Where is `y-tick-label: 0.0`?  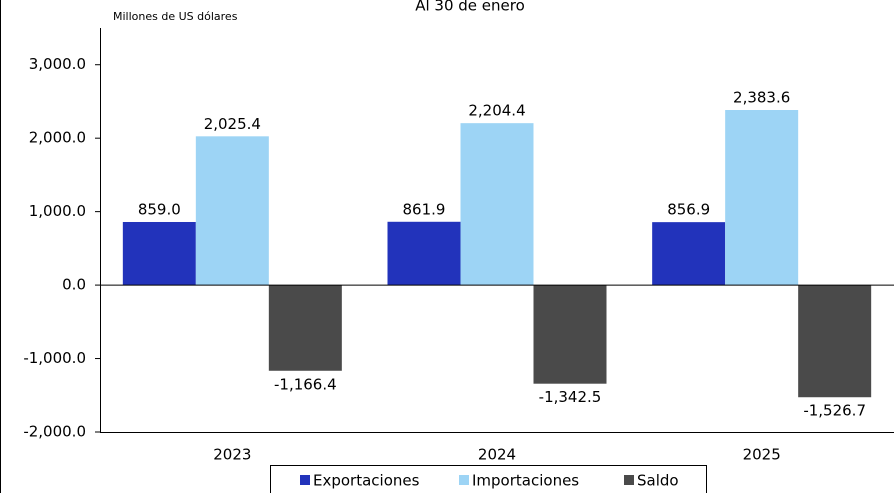
y-tick-label: 0.0 is located at coordinates (74, 285).